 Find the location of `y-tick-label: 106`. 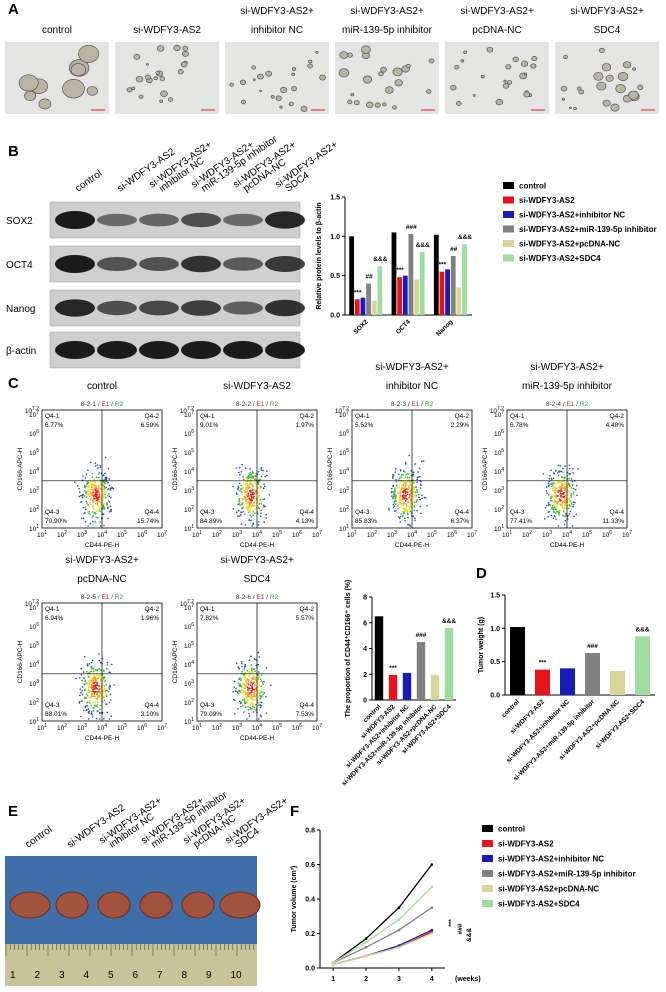

y-tick-label: 106 is located at coordinates (34, 433).